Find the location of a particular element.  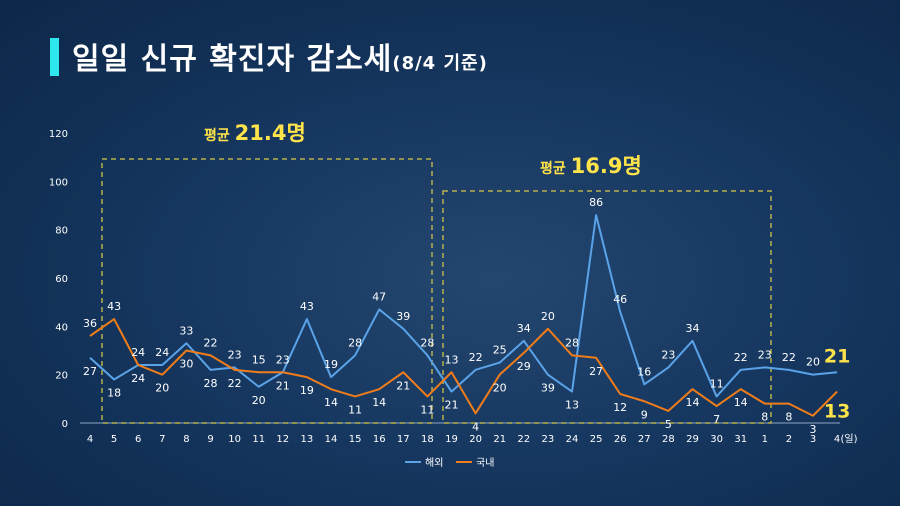

x-tick-label: 14 is located at coordinates (331, 439).